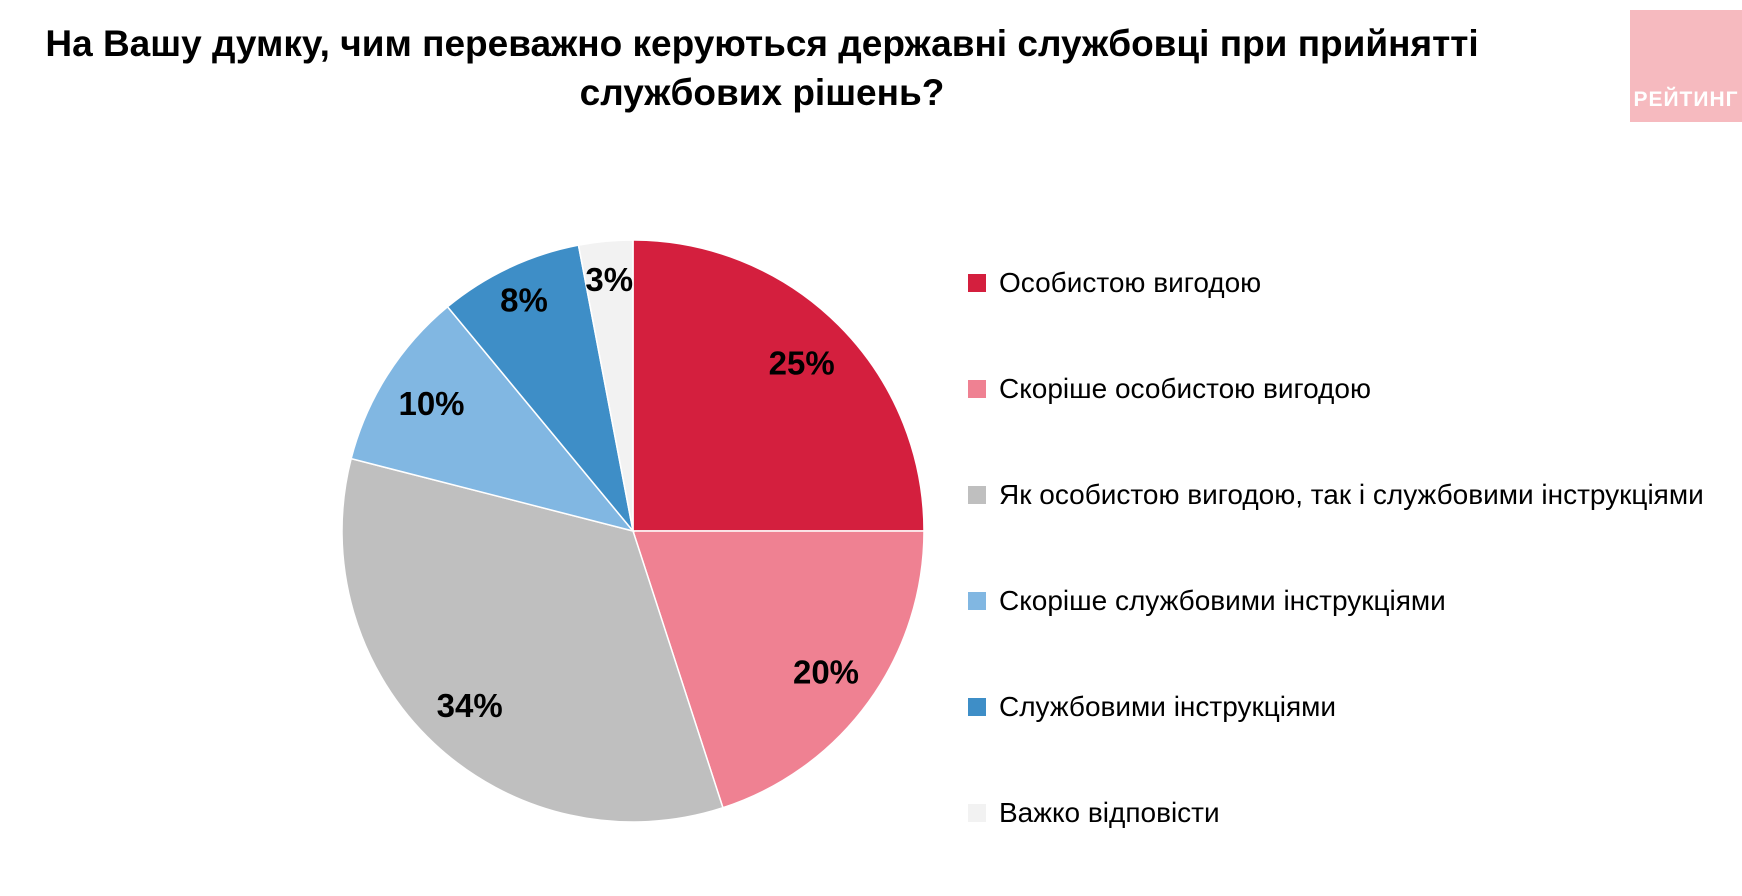  Describe the element at coordinates (1185, 388) in the screenshot. I see `legend-label: Скоріше особистою вигодою` at that location.